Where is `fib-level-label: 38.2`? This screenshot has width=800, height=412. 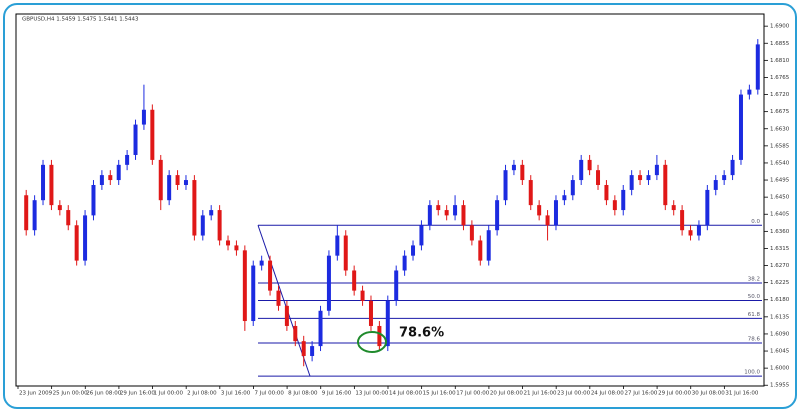 fib-level-label: 38.2 is located at coordinates (754, 280).